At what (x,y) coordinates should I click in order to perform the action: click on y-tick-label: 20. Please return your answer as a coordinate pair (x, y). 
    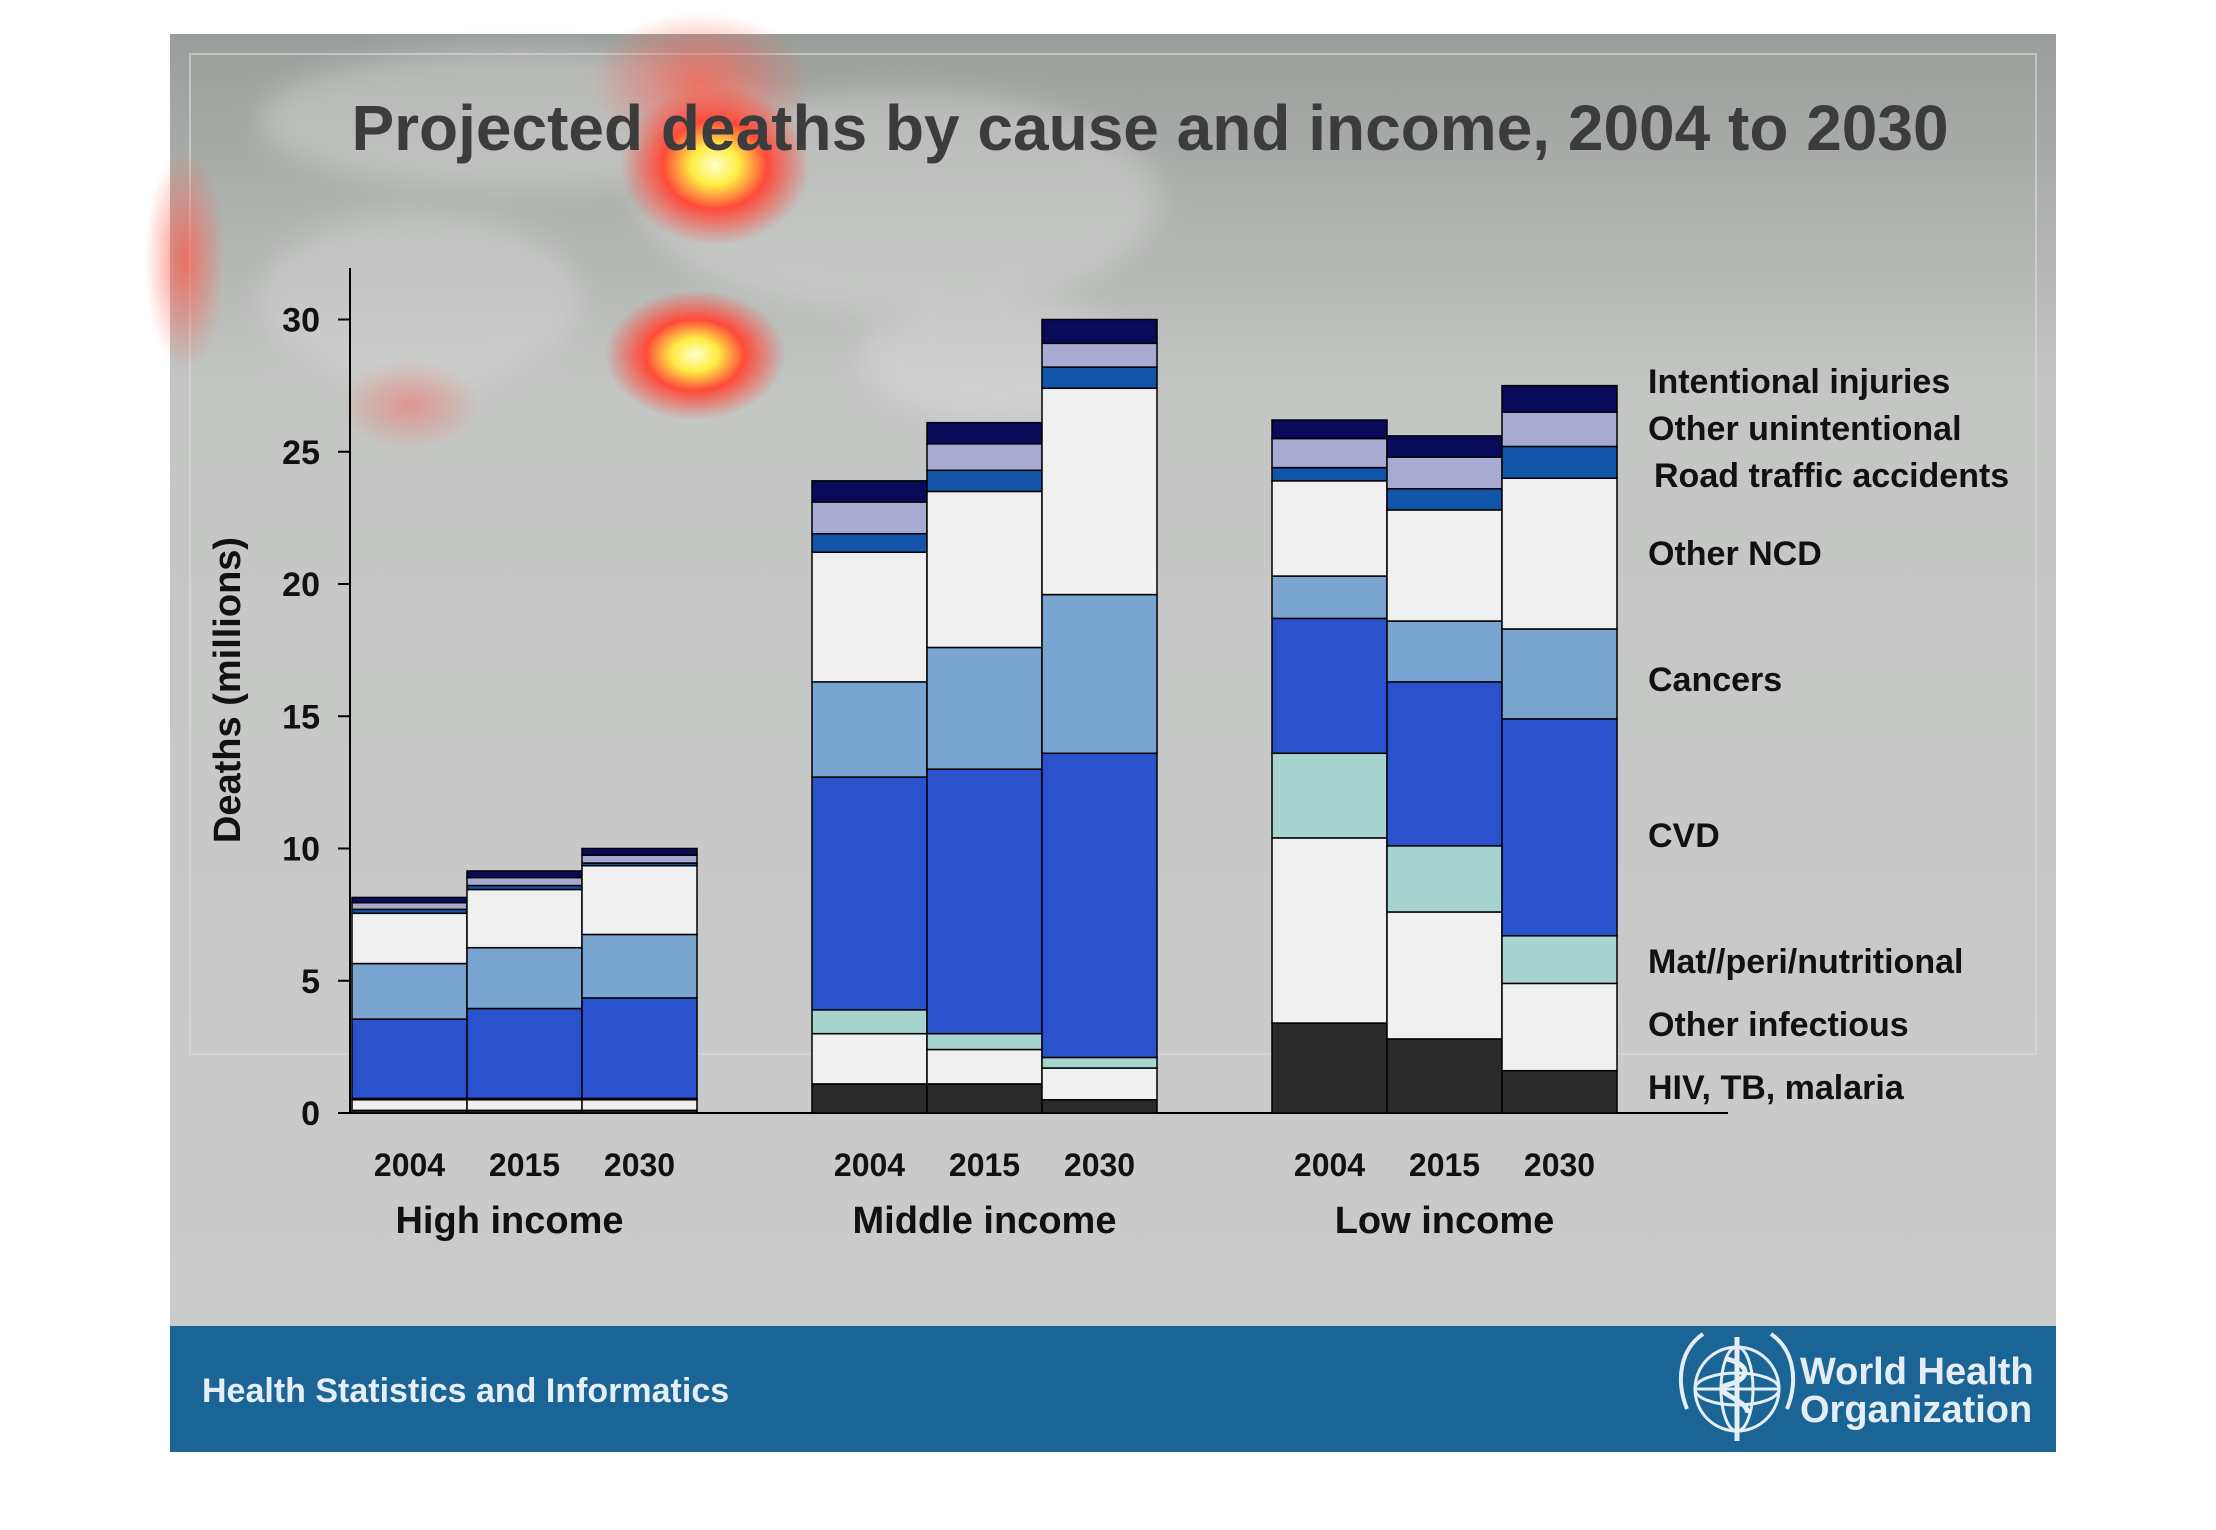
    Looking at the image, I should click on (301, 585).